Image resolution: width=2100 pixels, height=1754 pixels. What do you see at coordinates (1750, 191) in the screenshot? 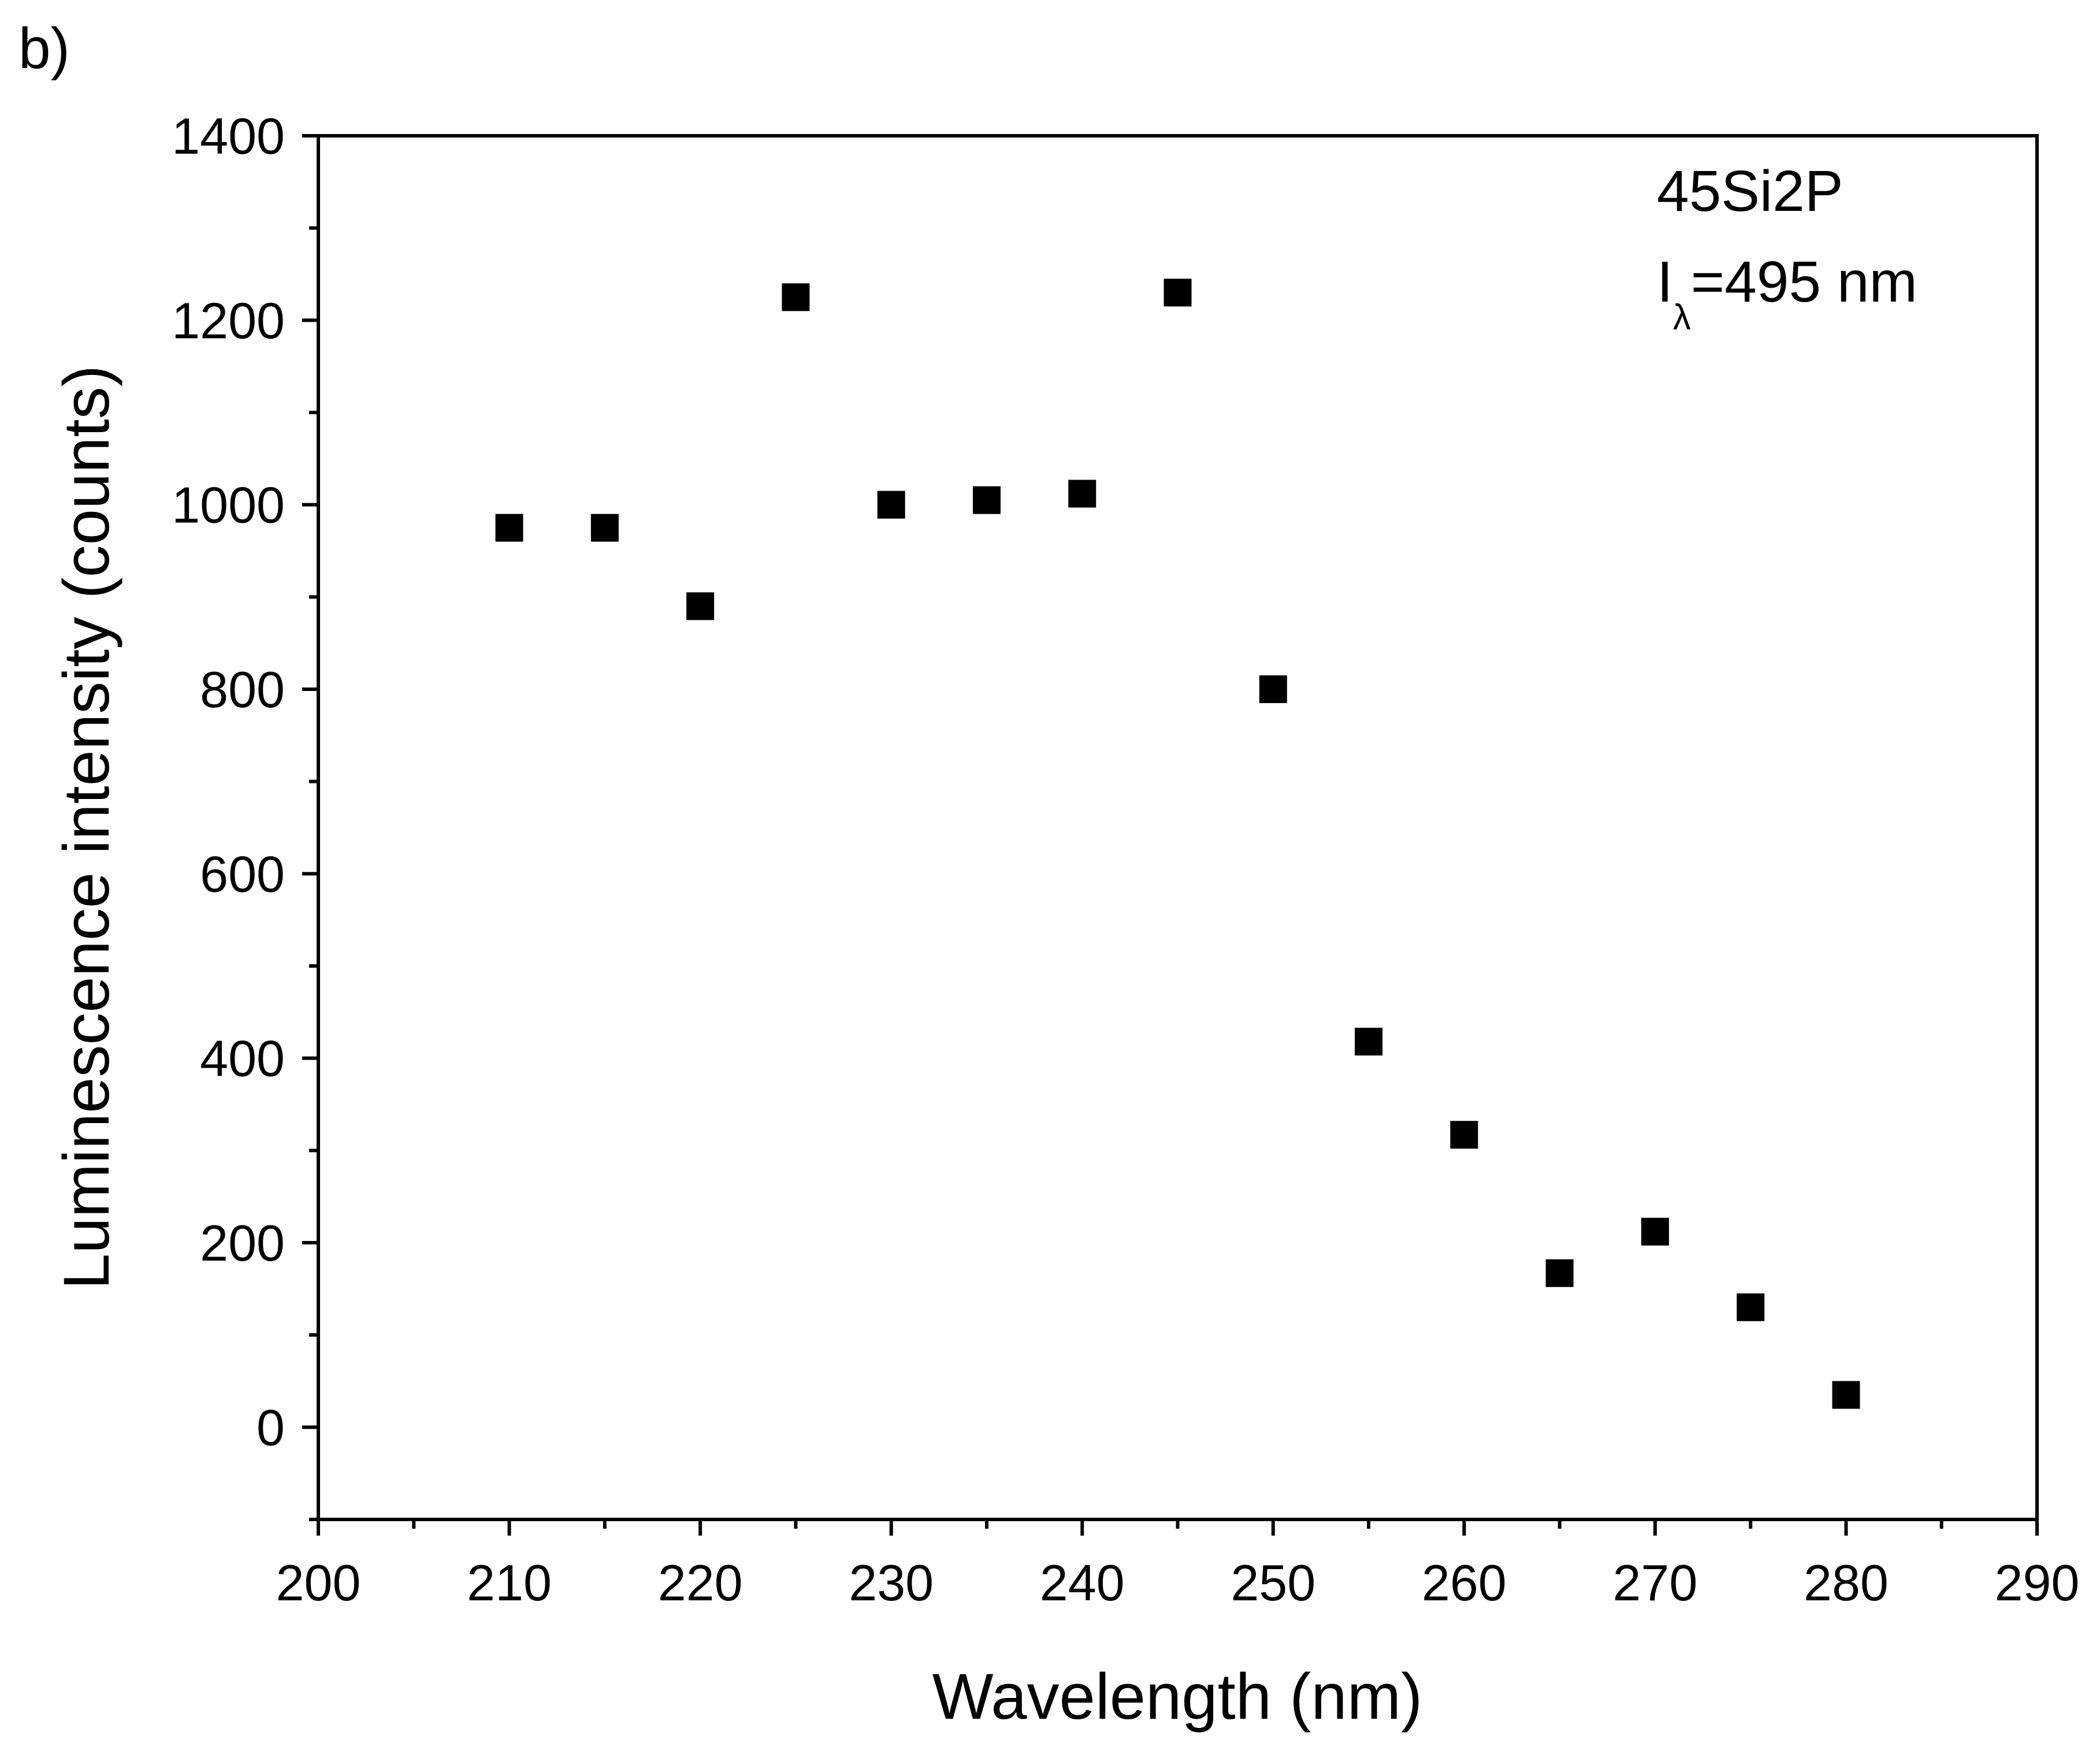
I see `annotation-sample-name: 45Si2P` at bounding box center [1750, 191].